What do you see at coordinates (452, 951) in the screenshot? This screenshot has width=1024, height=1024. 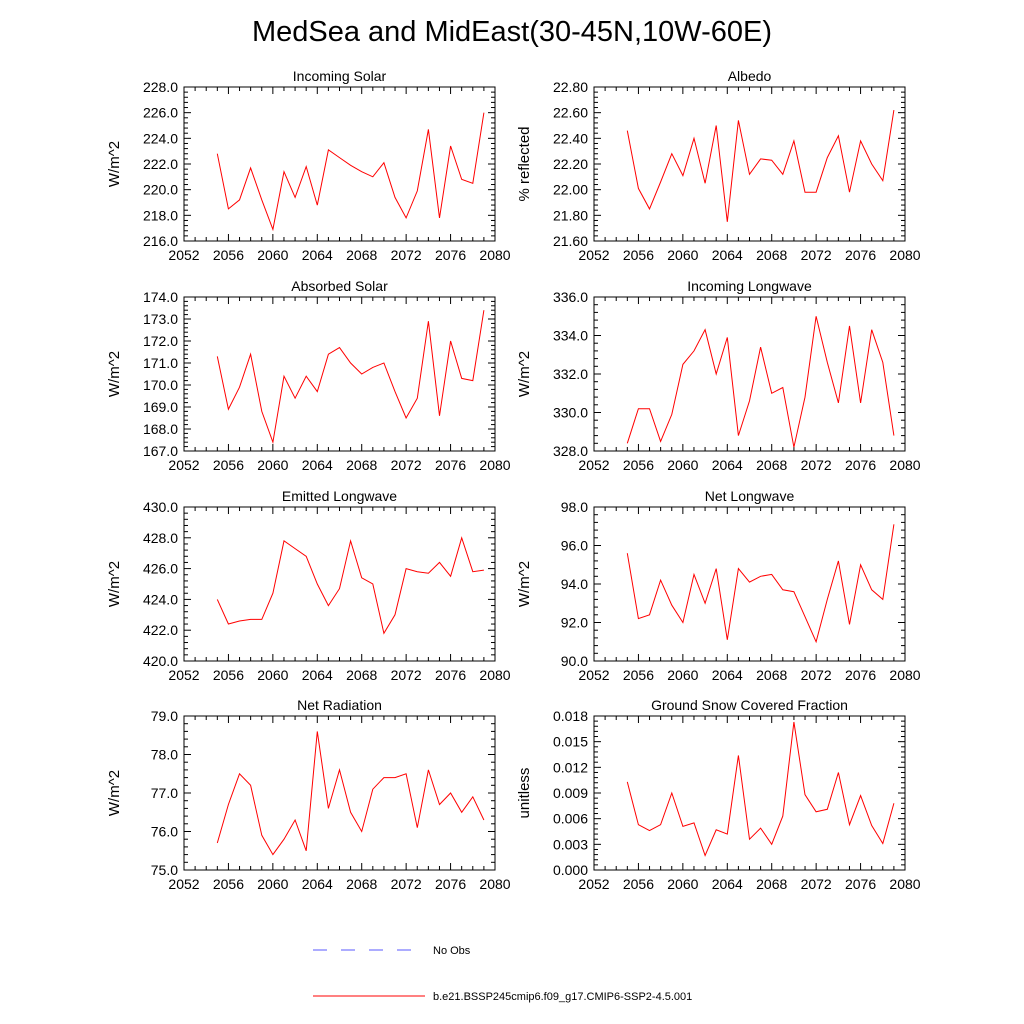 I see `legend-label-no-obs: No Obs` at bounding box center [452, 951].